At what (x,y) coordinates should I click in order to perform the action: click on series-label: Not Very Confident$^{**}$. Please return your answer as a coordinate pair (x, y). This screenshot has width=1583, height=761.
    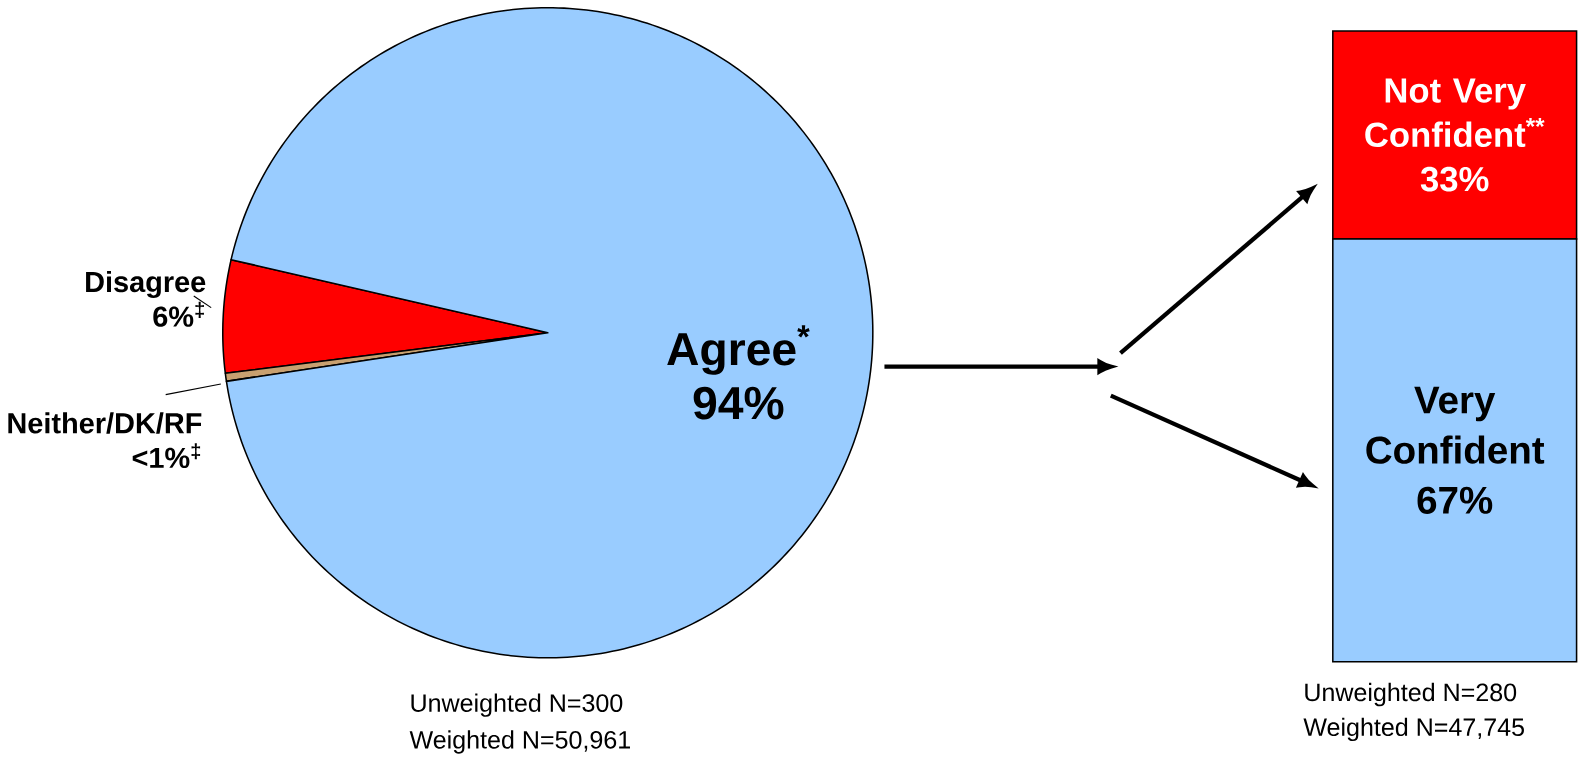
    Looking at the image, I should click on (1455, 112).